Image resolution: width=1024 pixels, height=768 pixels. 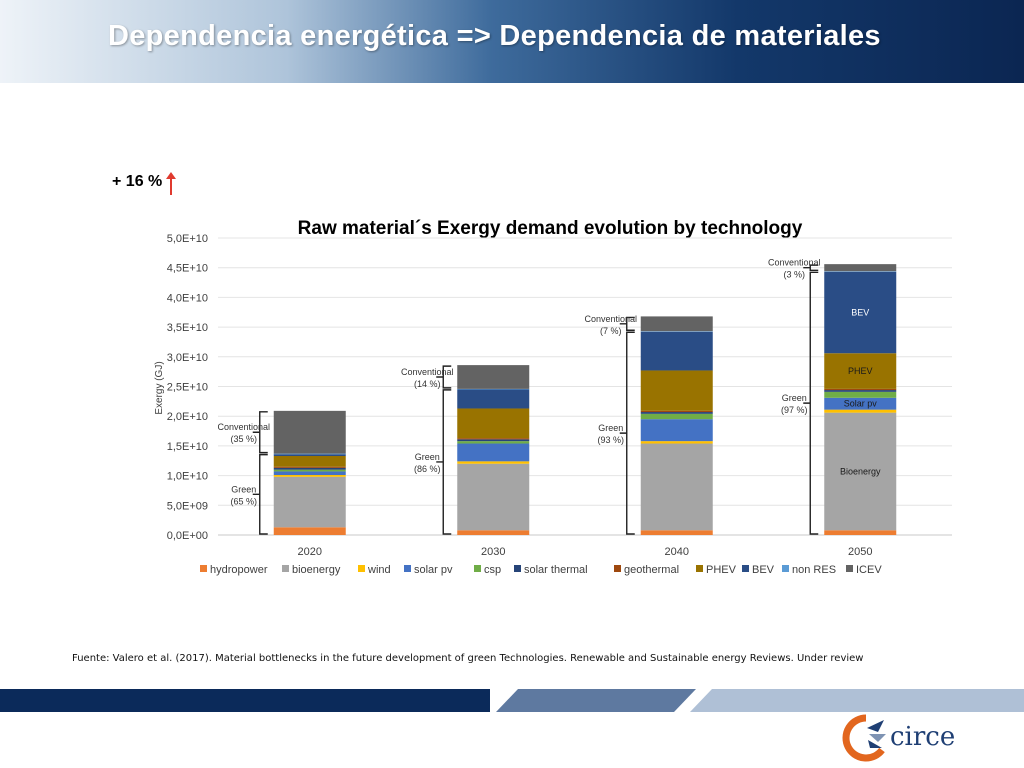 I want to click on bracket-pct: (86 %), so click(x=427, y=469).